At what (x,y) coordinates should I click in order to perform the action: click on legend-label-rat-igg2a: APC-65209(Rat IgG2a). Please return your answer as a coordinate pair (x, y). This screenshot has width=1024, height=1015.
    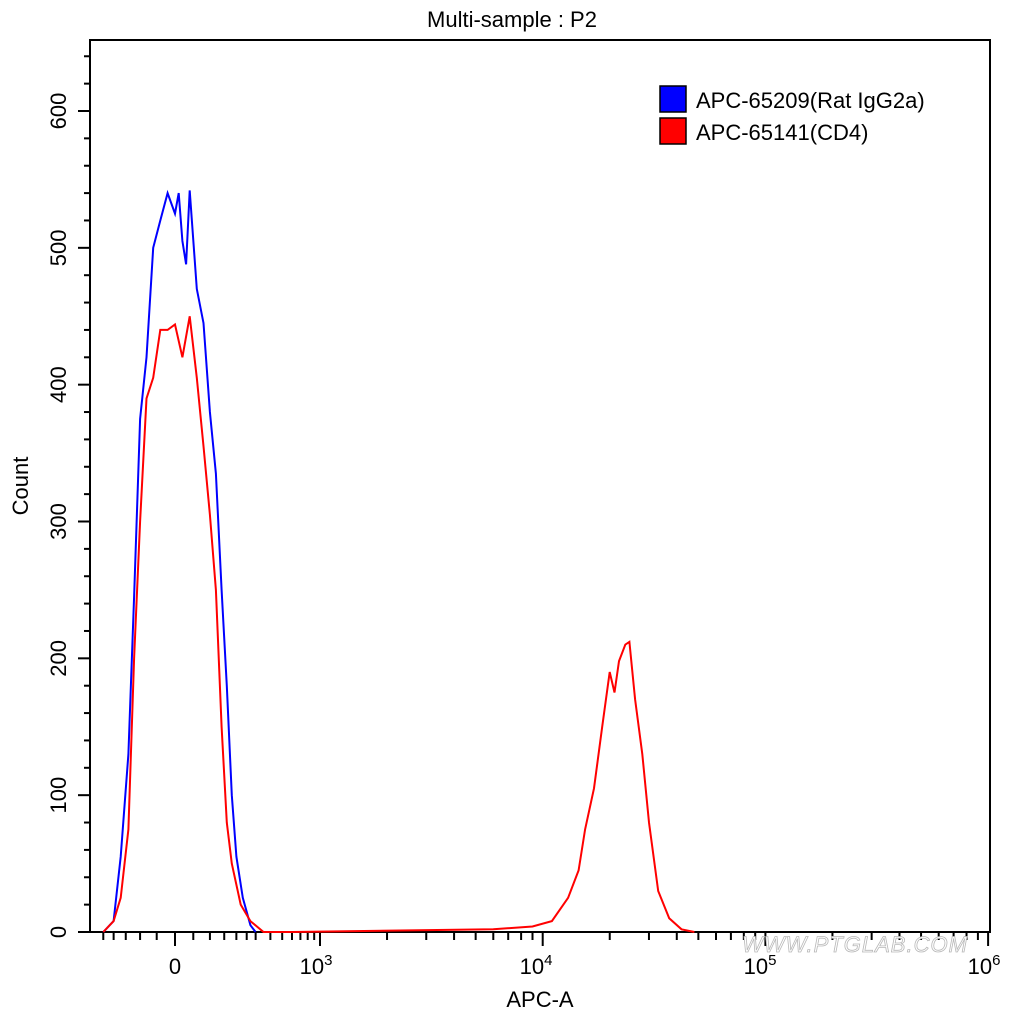
    Looking at the image, I should click on (810, 100).